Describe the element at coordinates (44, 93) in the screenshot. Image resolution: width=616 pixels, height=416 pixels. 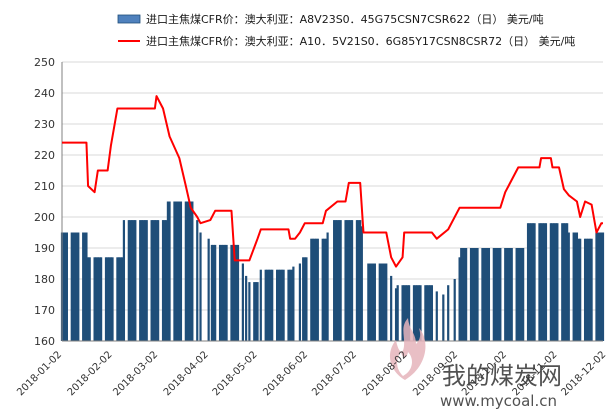
I see `y-tick-label: 240` at that location.